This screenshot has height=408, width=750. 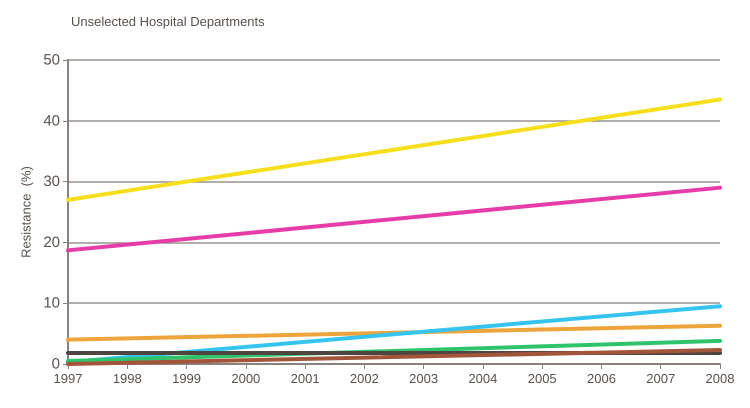 I want to click on x-tick-label: 1998, so click(x=127, y=378).